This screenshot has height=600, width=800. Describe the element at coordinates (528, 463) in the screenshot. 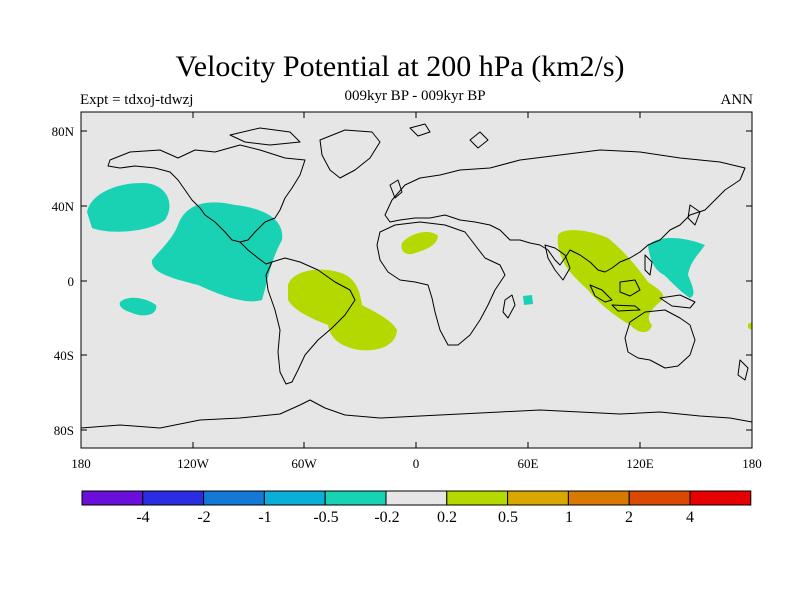

I see `lon-label-60e: 60E` at that location.